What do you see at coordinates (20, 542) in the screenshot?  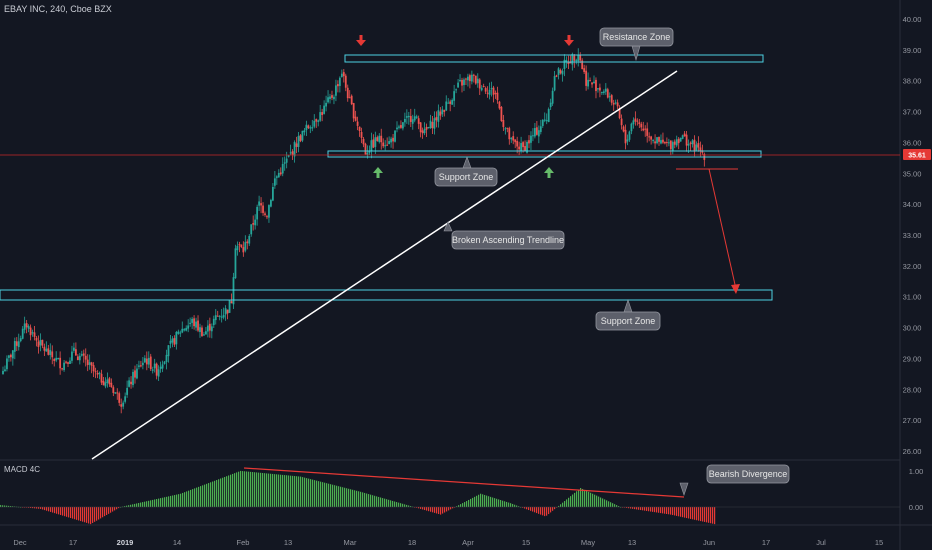 I see `time-tick-label: Dec` at bounding box center [20, 542].